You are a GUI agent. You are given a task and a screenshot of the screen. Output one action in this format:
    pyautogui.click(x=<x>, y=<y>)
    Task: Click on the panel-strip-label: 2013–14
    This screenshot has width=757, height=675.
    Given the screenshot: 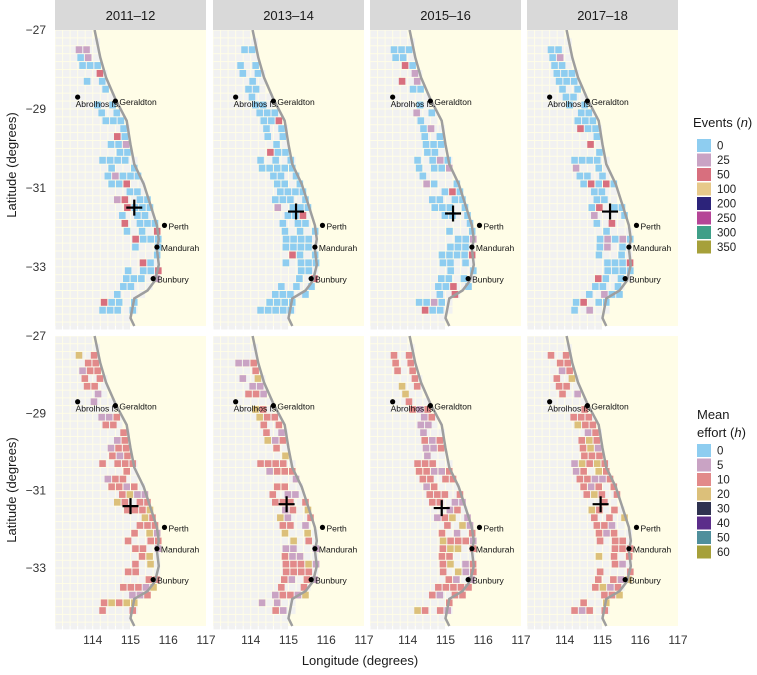 What is the action you would take?
    pyautogui.click(x=288, y=15)
    